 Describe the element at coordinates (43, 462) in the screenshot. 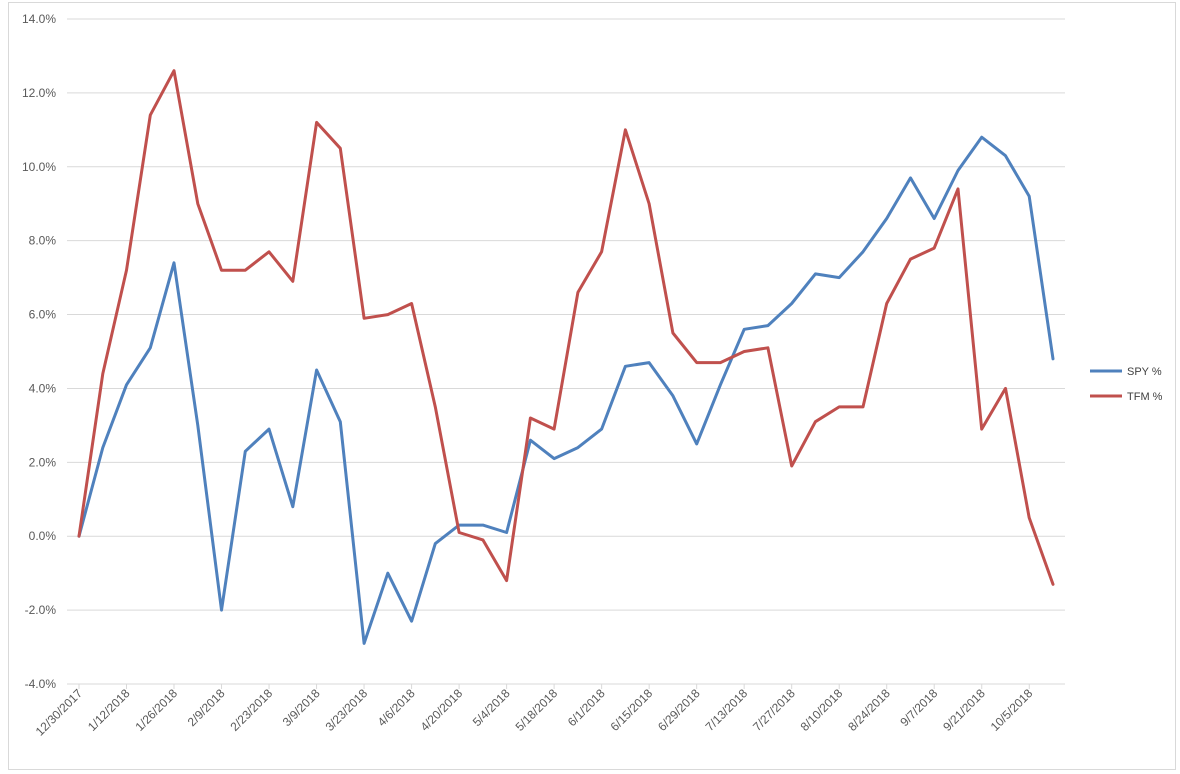

I see `y-tick-label: 2.0%` at that location.